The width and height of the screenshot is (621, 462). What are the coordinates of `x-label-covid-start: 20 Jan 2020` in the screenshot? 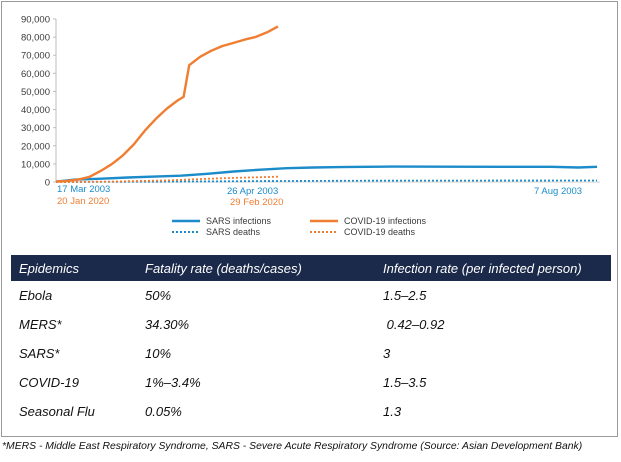 It's located at (83, 201).